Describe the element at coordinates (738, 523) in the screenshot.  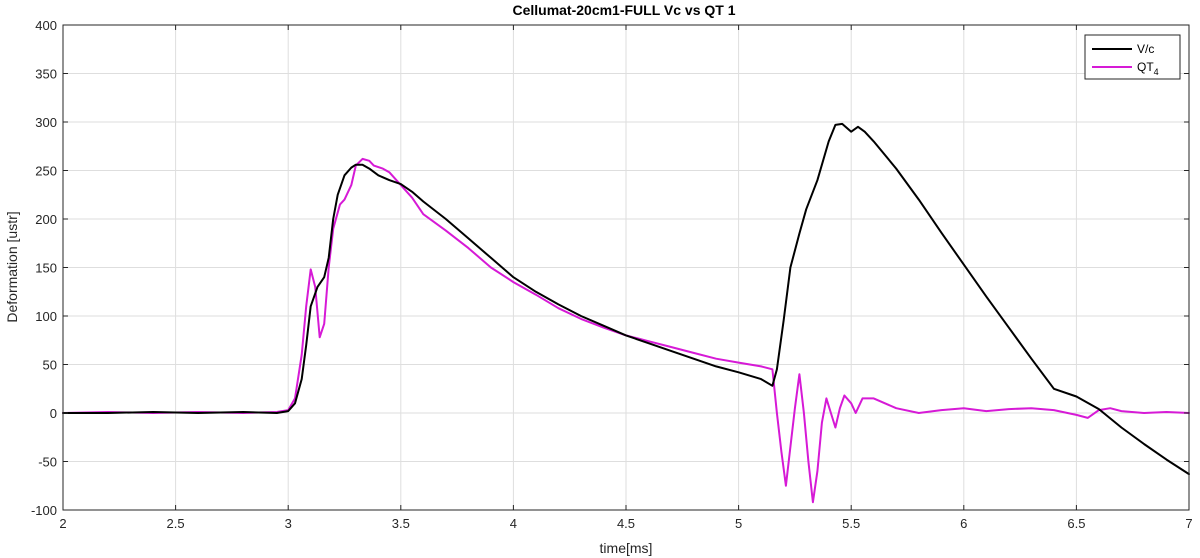
I see `x-tick-label: 5` at that location.